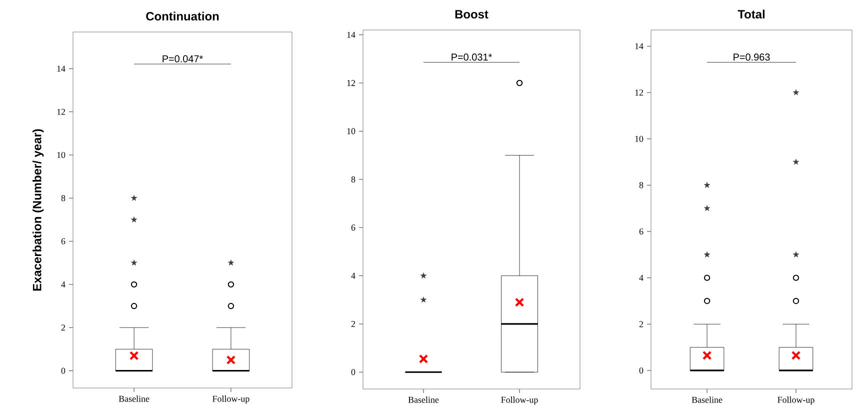  I want to click on chart-title: Continuation, so click(182, 16).